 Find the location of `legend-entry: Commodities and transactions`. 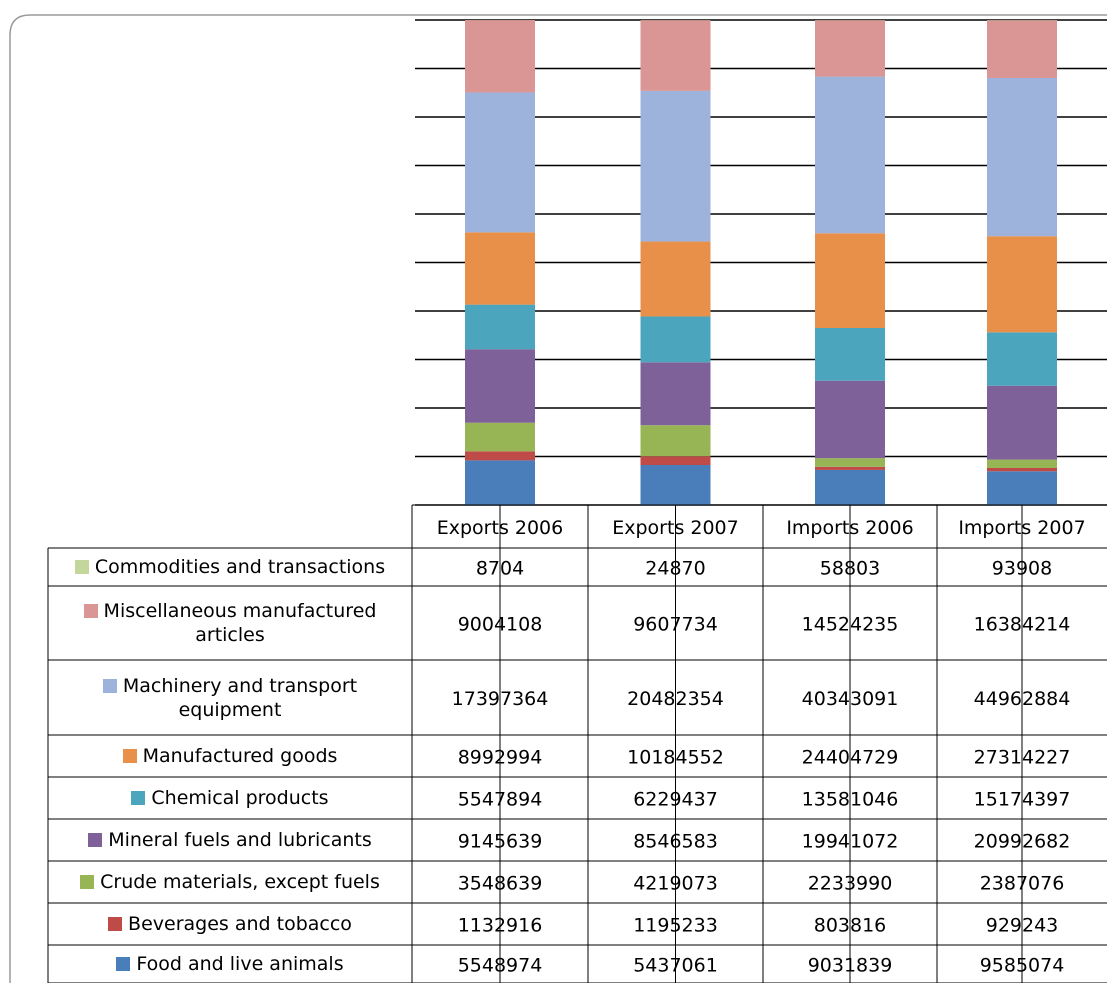

legend-entry: Commodities and transactions is located at coordinates (230, 567).